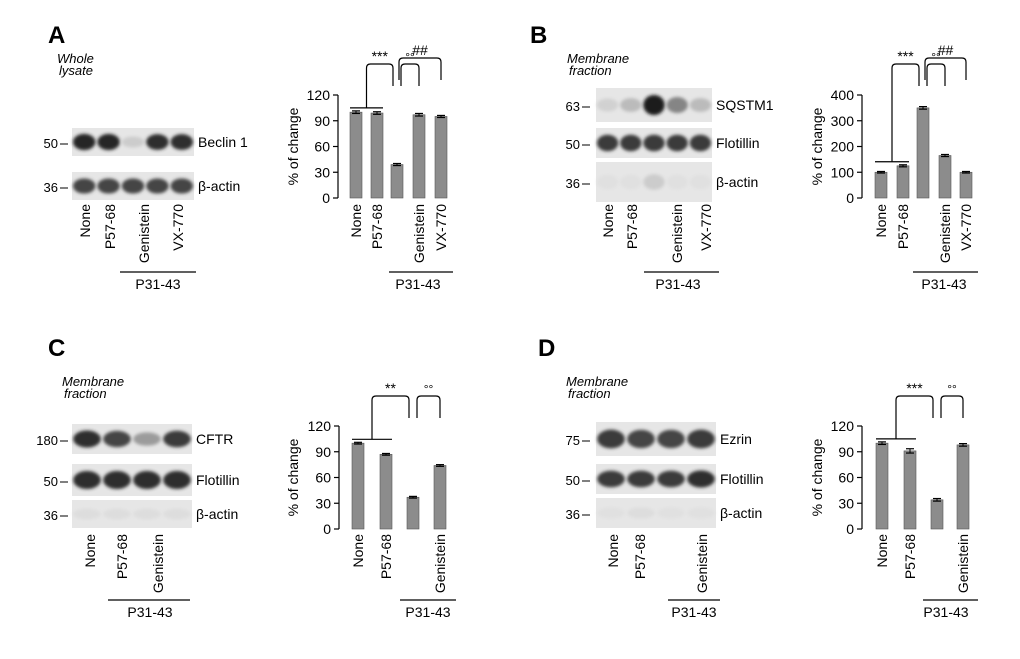 Image resolution: width=1020 pixels, height=659 pixels. What do you see at coordinates (573, 440) in the screenshot?
I see `mw-marker-label: 75` at bounding box center [573, 440].